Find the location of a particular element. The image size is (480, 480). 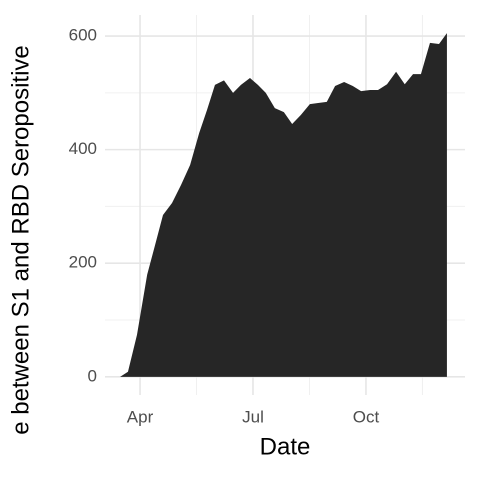

x-tick-label: Jul is located at coordinates (253, 416).